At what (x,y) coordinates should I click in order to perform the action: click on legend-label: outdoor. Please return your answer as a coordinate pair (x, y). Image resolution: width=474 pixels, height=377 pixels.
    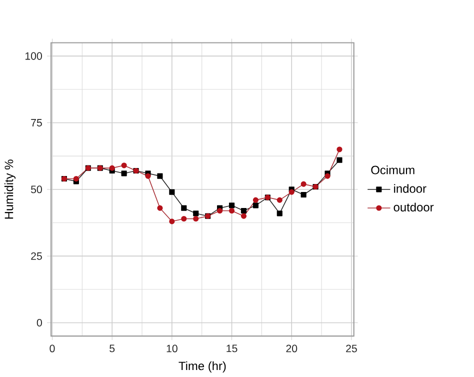
    Looking at the image, I should click on (414, 207).